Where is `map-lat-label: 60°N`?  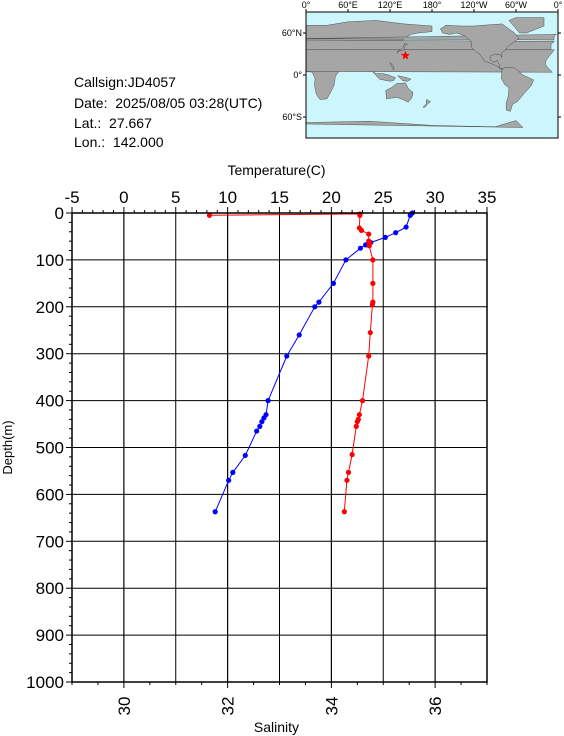 map-lat-label: 60°N is located at coordinates (292, 33).